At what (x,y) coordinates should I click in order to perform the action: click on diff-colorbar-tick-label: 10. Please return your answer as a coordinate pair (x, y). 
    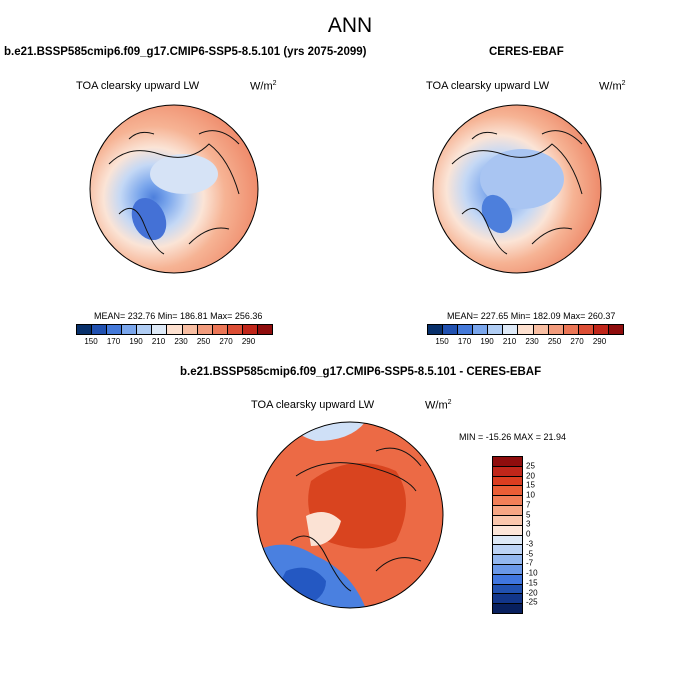
    Looking at the image, I should click on (530, 495).